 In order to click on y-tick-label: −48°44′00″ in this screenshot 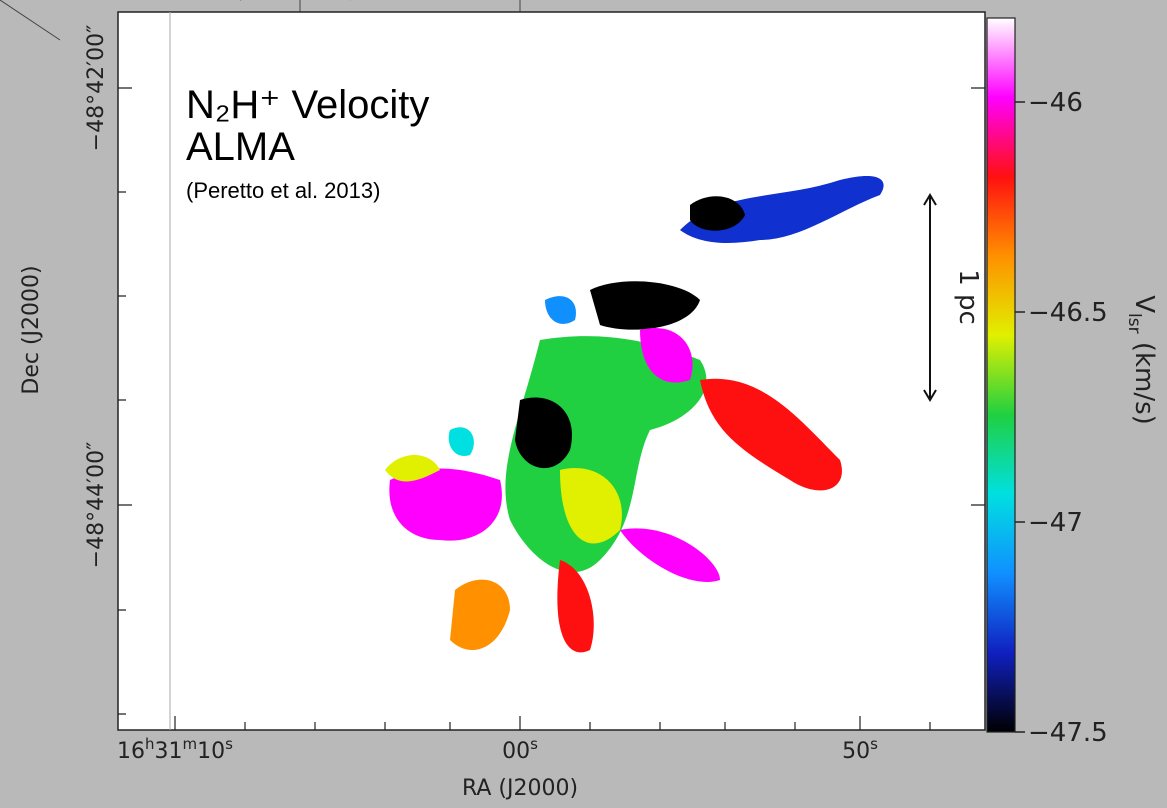, I will do `click(96, 505)`.